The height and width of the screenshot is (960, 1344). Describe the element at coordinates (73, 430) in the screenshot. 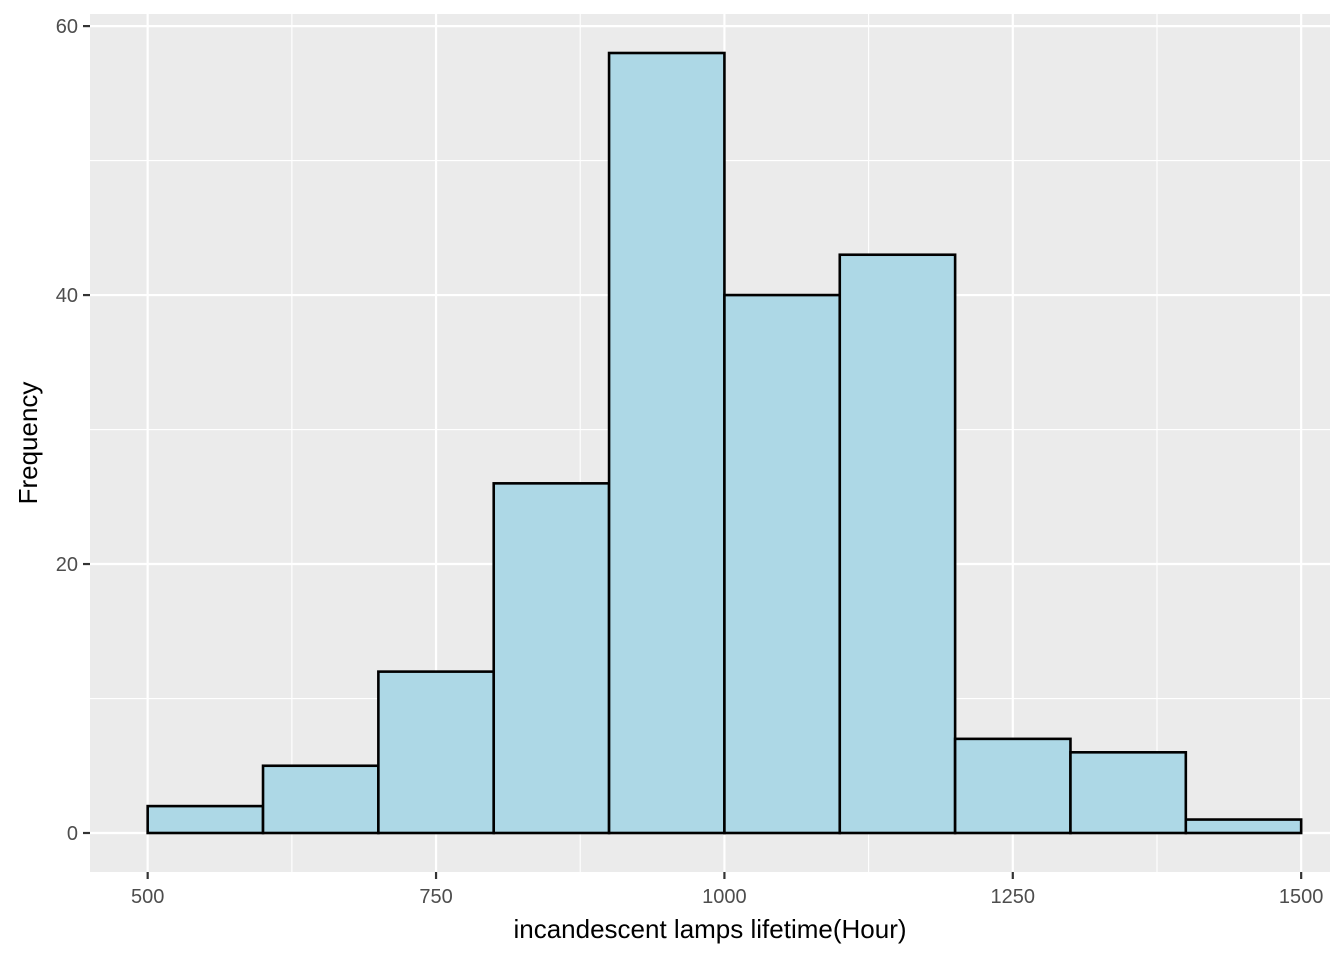

I see `y-axis: 0 20 40 60` at that location.